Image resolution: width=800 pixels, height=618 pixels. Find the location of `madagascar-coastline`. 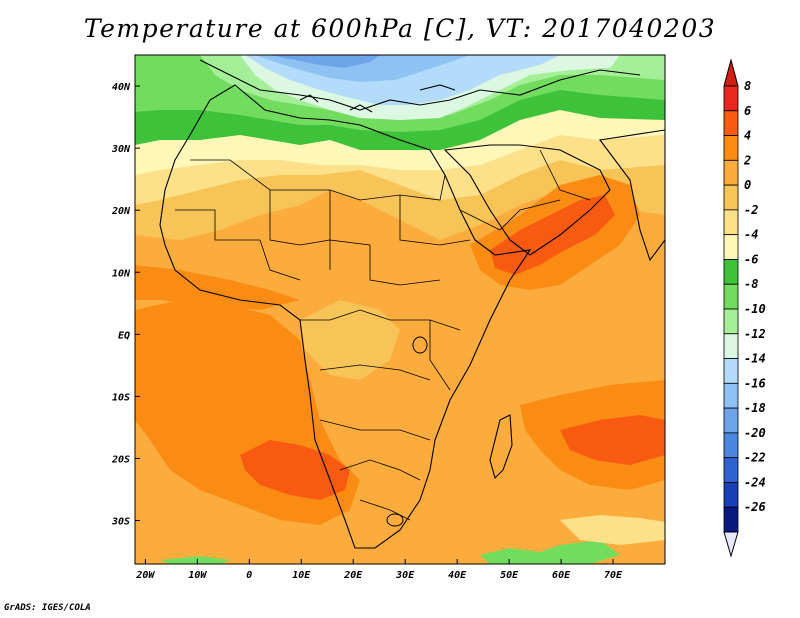

madagascar-coastline is located at coordinates (501, 447).